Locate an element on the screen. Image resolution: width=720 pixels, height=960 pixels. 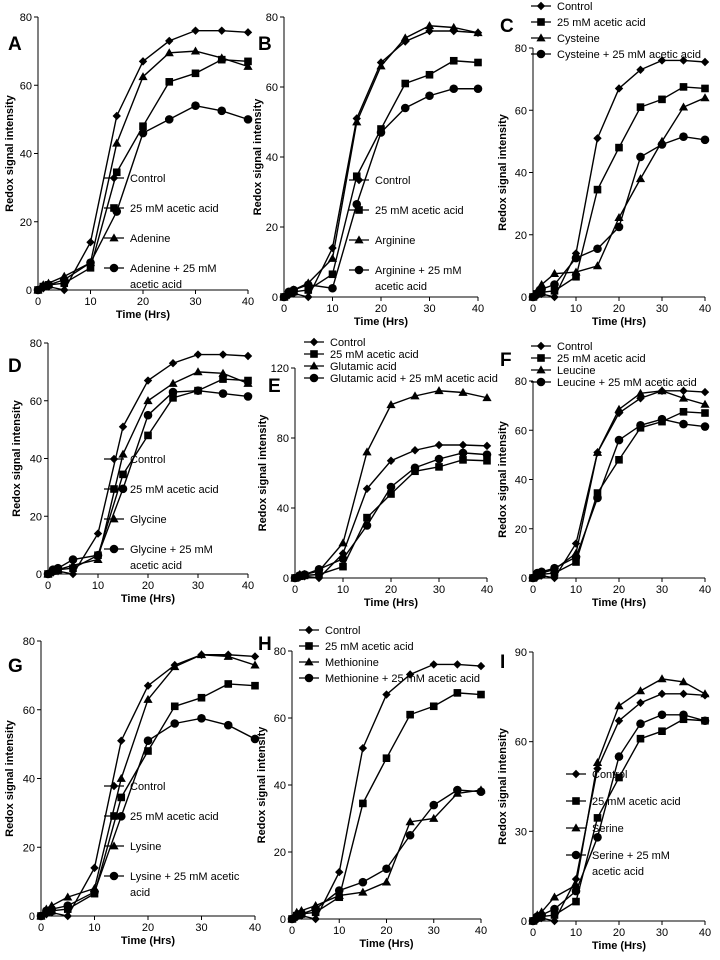
legend-label: Glycine is located at coordinates (148, 520).